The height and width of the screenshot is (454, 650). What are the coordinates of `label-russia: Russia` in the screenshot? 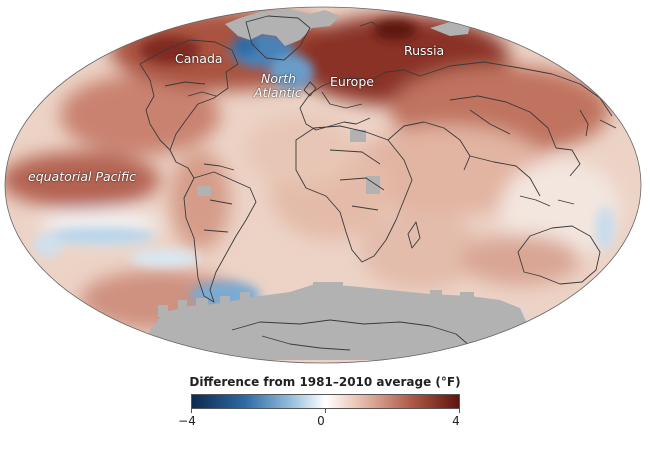 It's located at (424, 50).